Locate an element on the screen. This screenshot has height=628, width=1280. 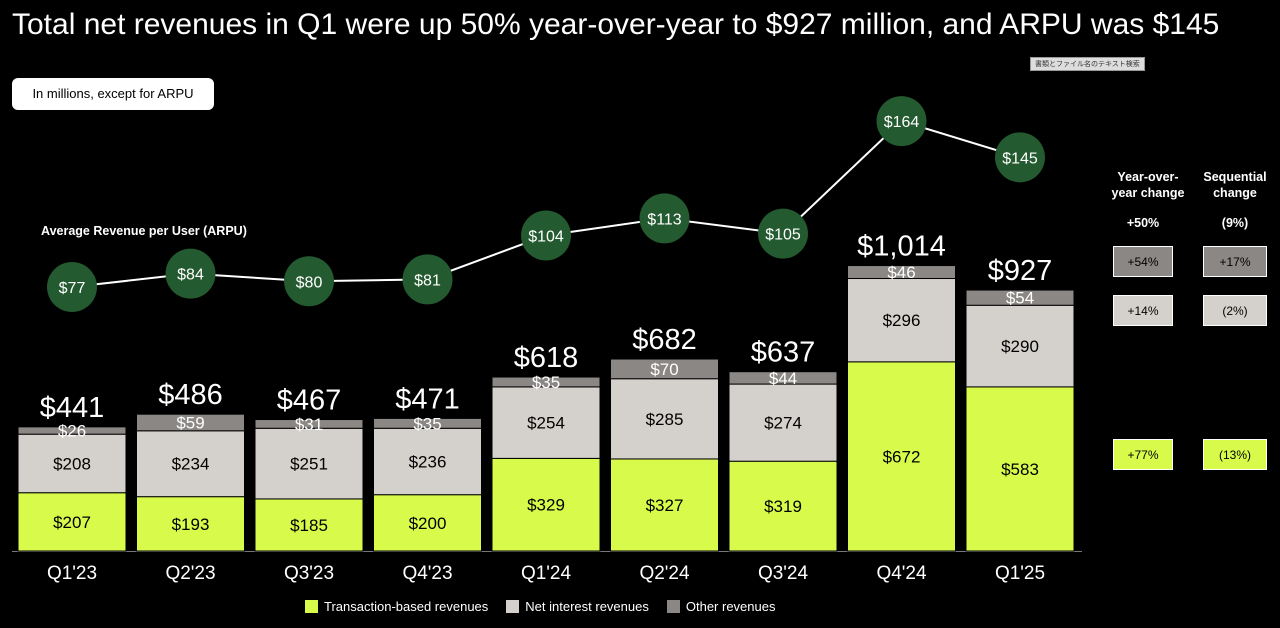
data-label-other-3: $35 is located at coordinates (427, 423).